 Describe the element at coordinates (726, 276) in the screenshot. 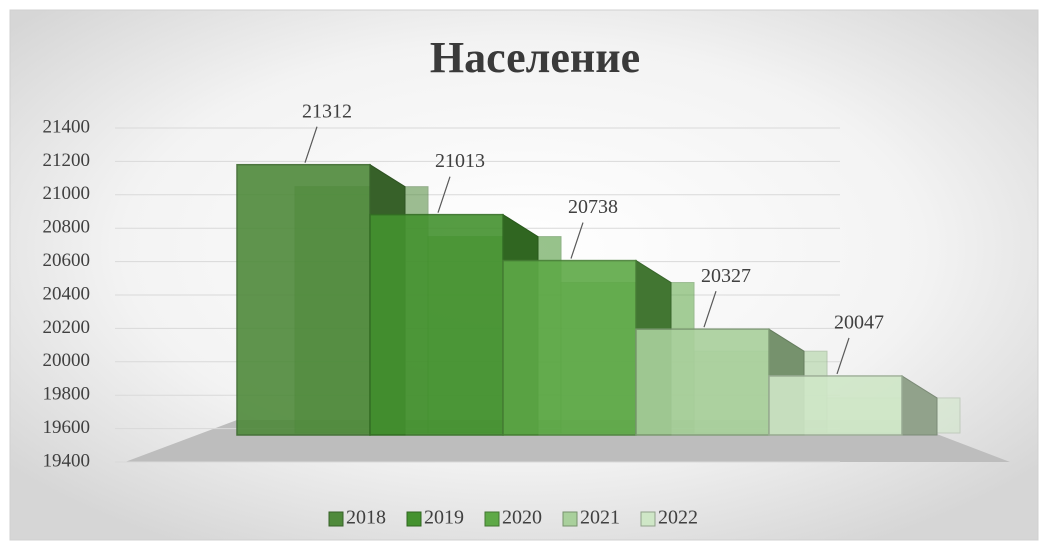

I see `data-label: 20327` at that location.